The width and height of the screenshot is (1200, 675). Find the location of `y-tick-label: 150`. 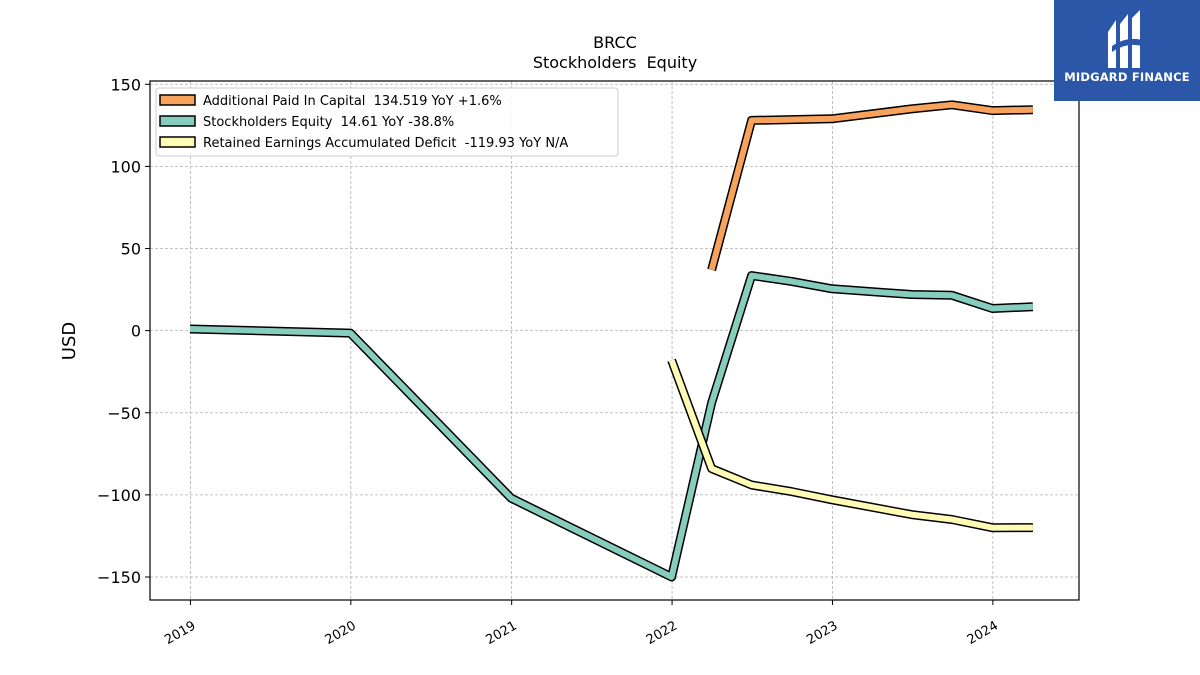

y-tick-label: 150 is located at coordinates (125, 84).